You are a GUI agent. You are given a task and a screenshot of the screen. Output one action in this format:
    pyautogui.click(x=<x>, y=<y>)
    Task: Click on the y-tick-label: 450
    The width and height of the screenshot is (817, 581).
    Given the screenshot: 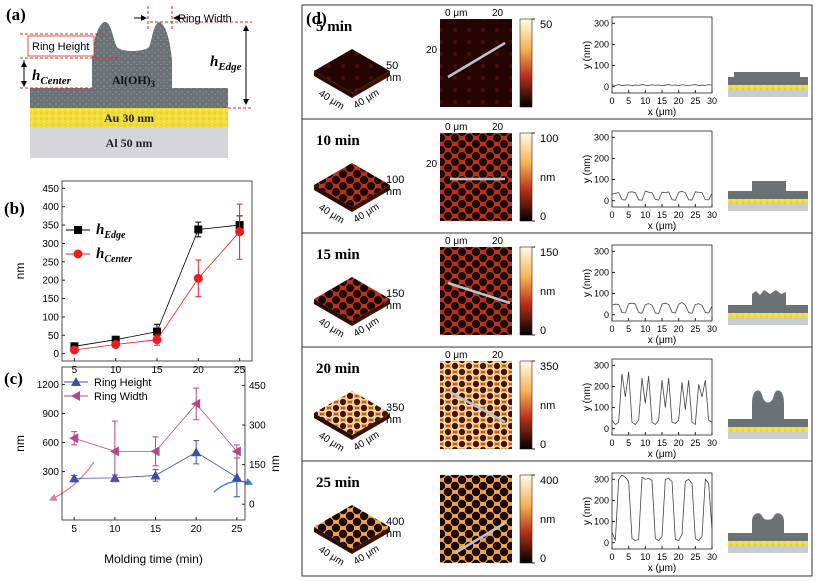 What is the action you would take?
    pyautogui.click(x=50, y=189)
    